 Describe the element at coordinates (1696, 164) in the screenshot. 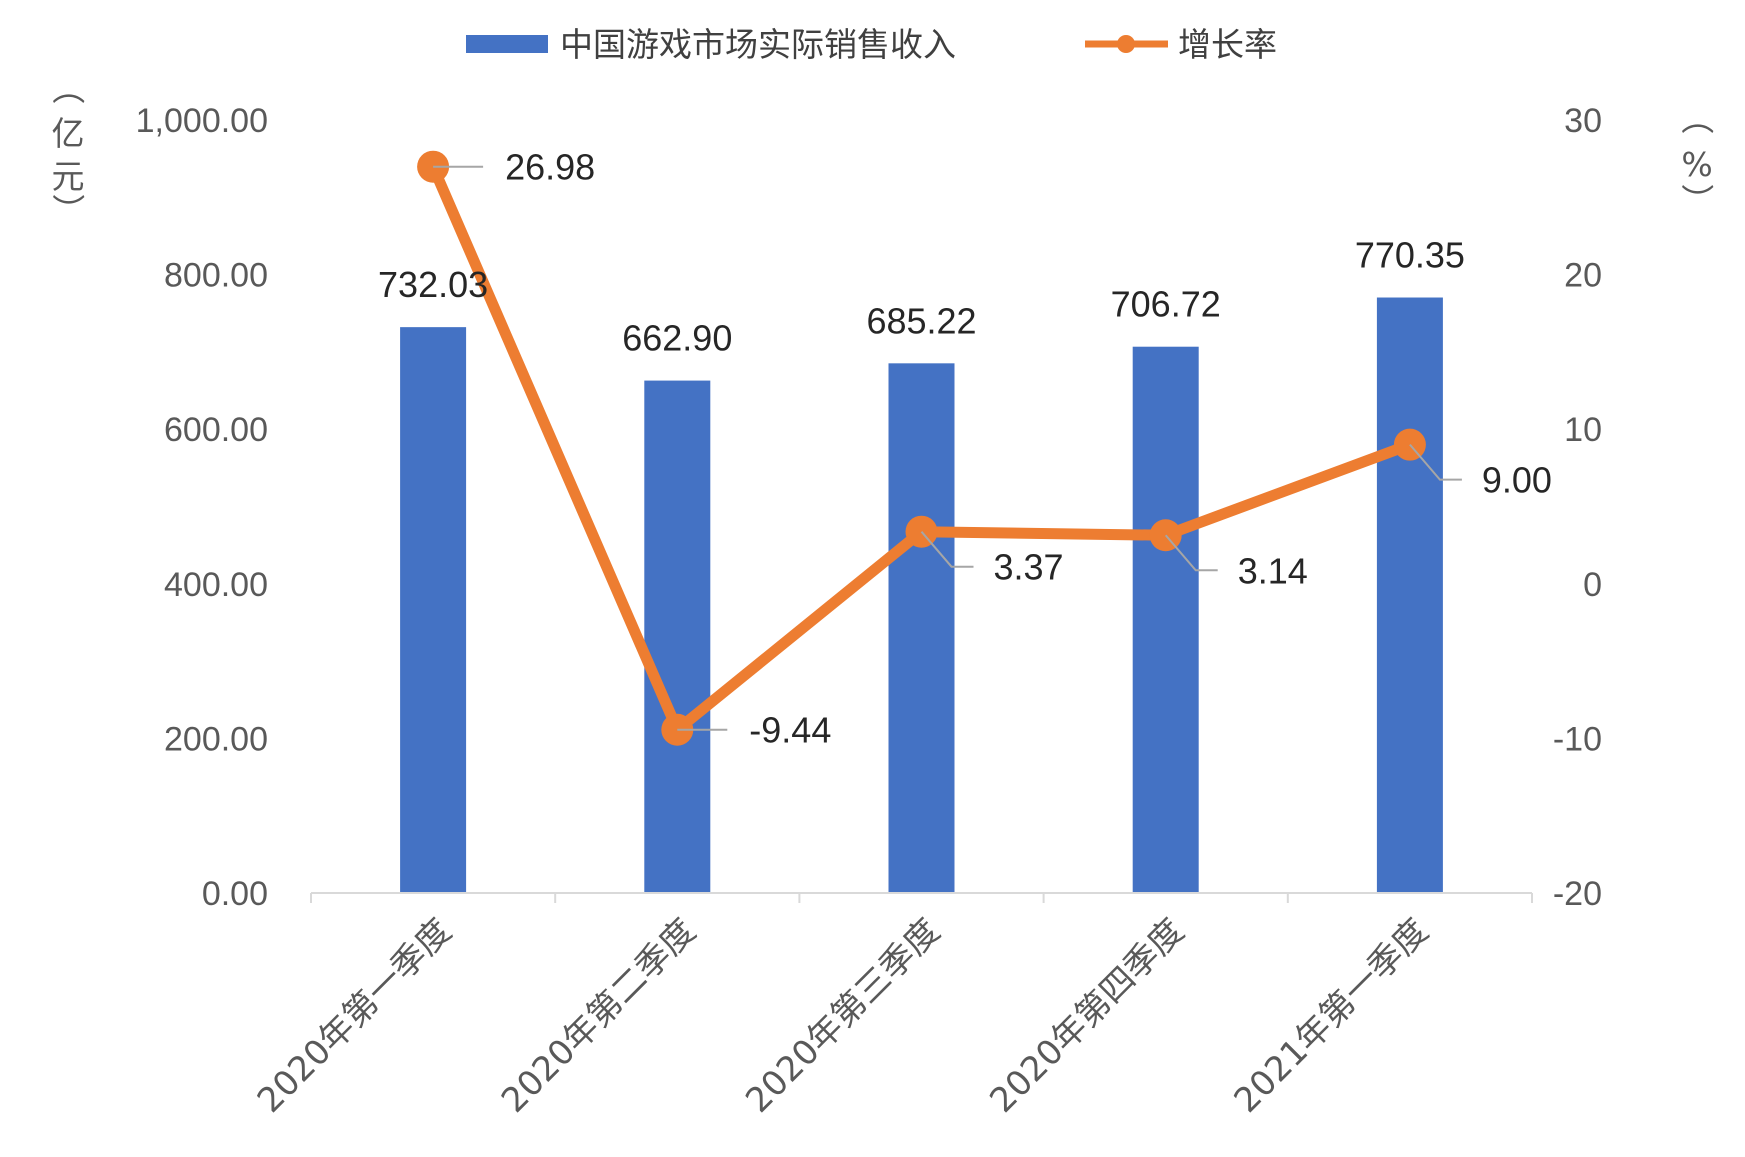

I see `right-unit-char: %` at that location.